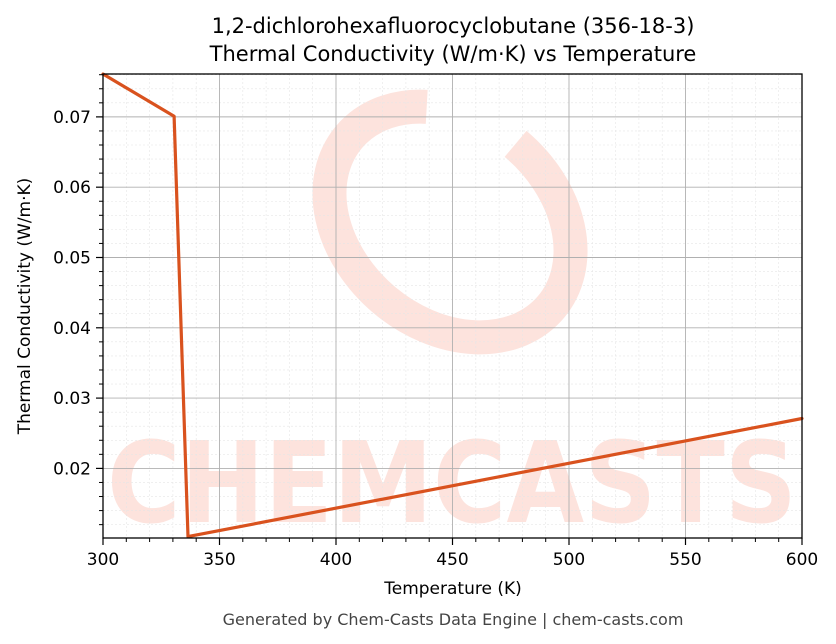 The image size is (836, 644). I want to click on y-tick-labels: 0.02 0.03 0.04 0.05 0.06 0.07, so click(72, 294).